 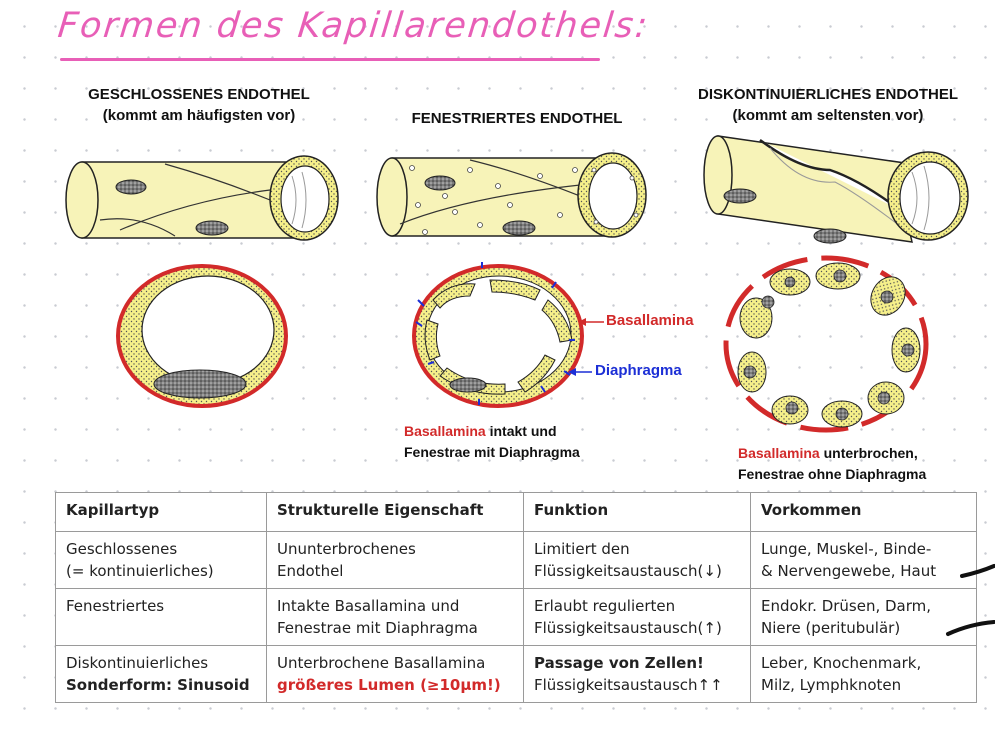 I want to click on header-discont-line1: DISKONTINUIERLICHES ENDOTHEL, so click(x=827, y=94).